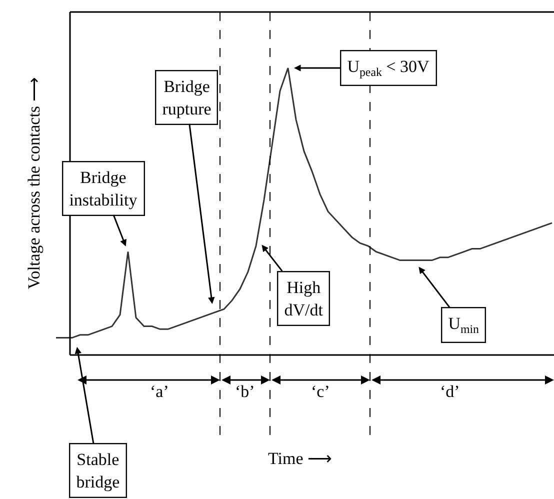  What do you see at coordinates (320, 391) in the screenshot?
I see `text: ‘c’` at bounding box center [320, 391].